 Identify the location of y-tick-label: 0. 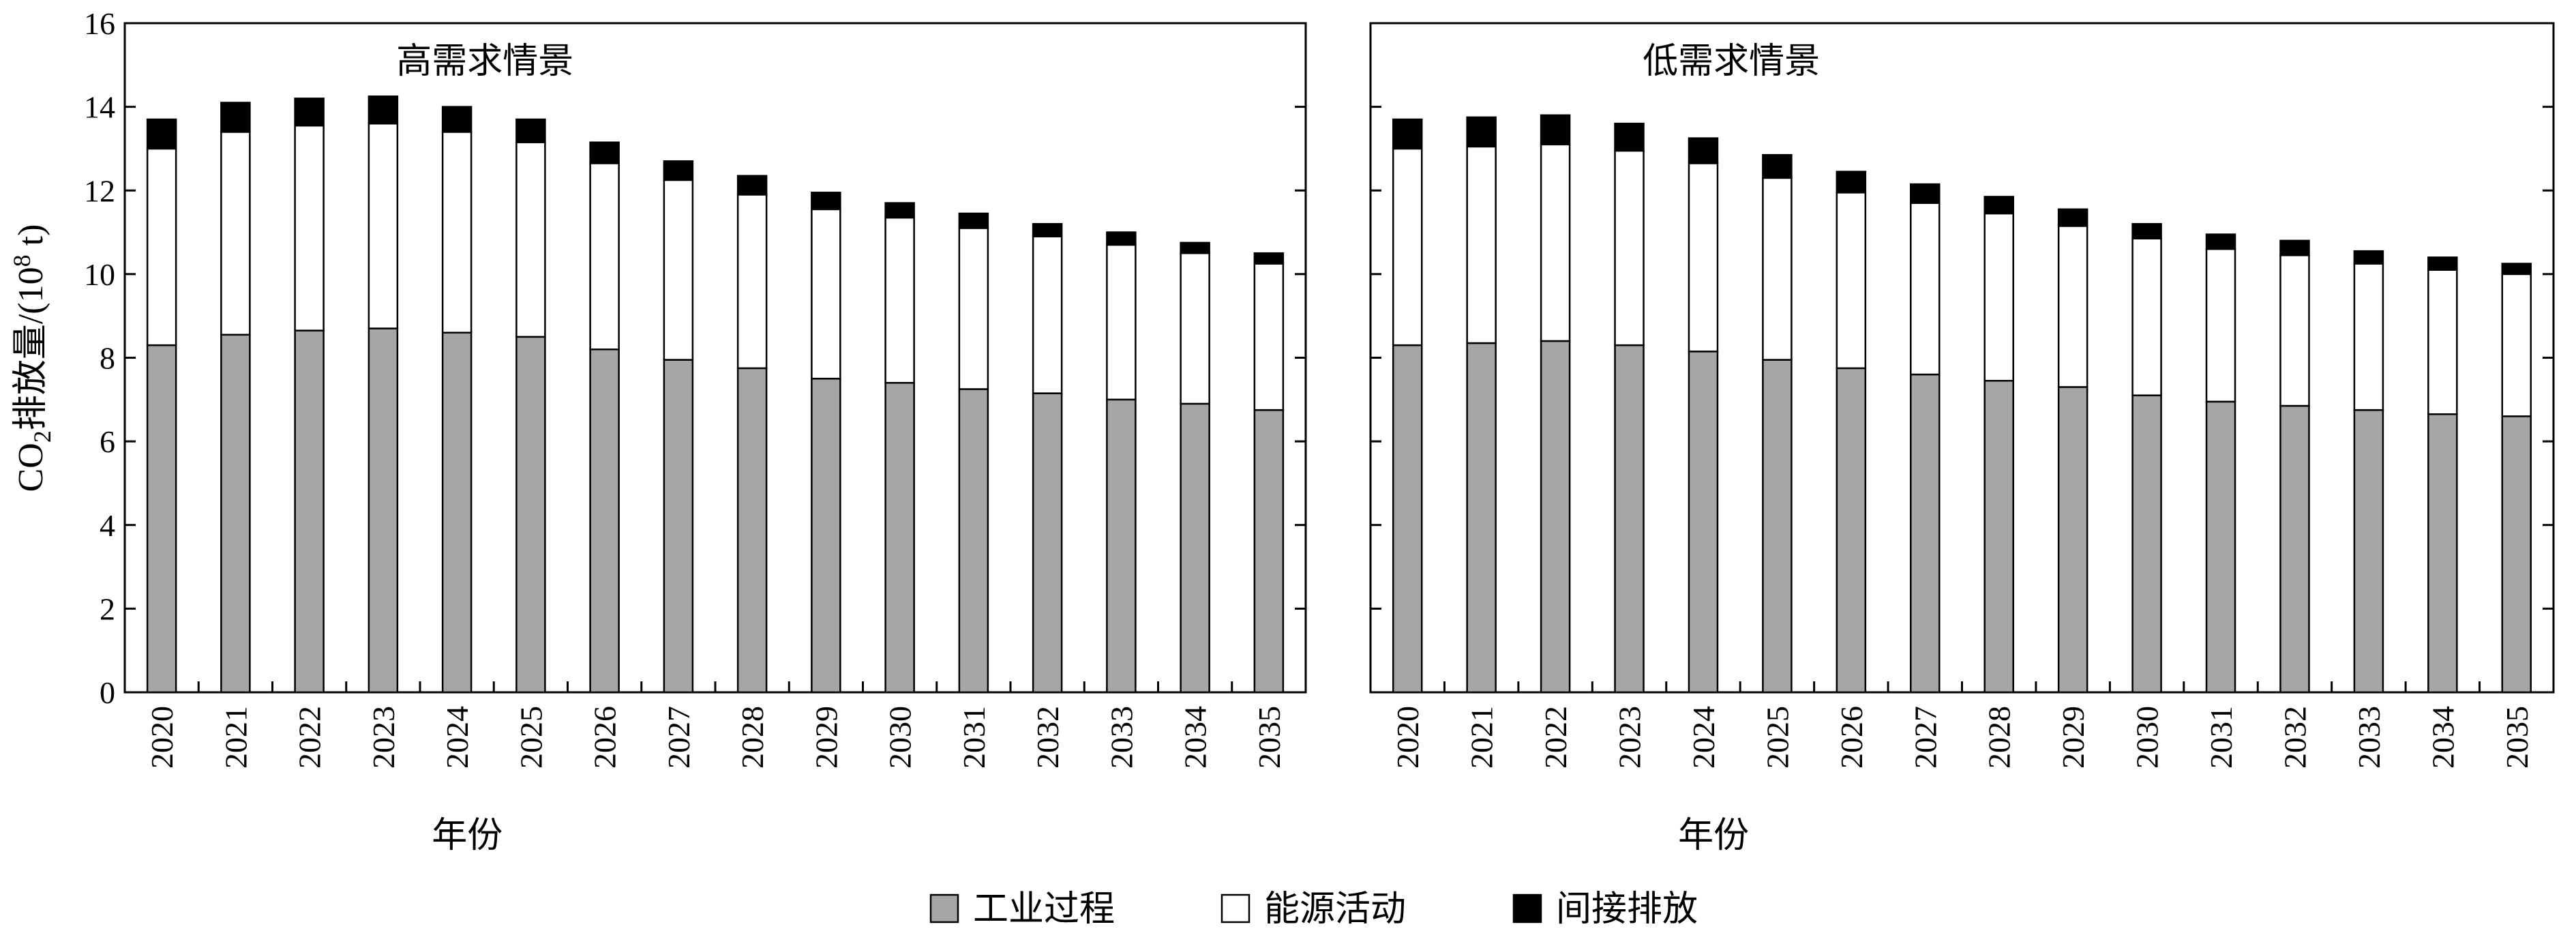
(107, 692).